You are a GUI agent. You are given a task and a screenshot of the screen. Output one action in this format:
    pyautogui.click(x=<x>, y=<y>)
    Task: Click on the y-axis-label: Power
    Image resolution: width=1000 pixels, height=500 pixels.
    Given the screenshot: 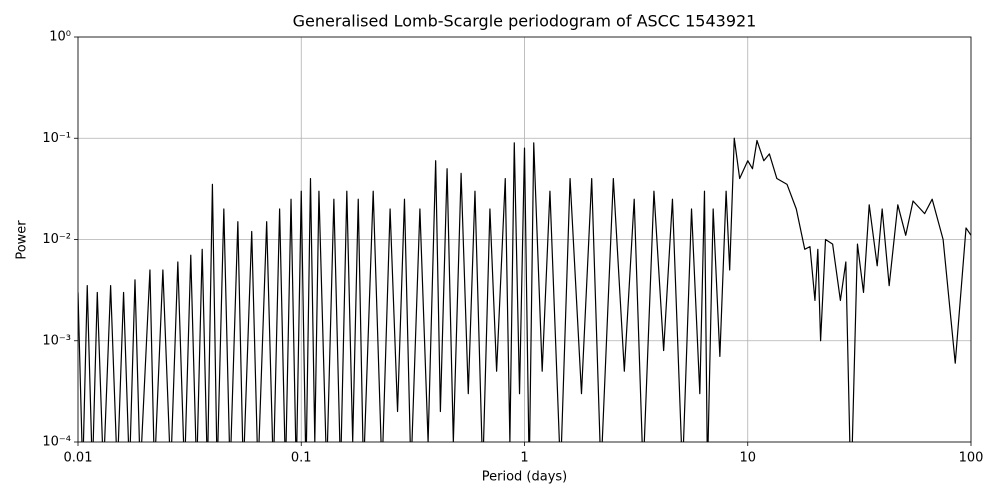 What is the action you would take?
    pyautogui.click(x=22, y=240)
    